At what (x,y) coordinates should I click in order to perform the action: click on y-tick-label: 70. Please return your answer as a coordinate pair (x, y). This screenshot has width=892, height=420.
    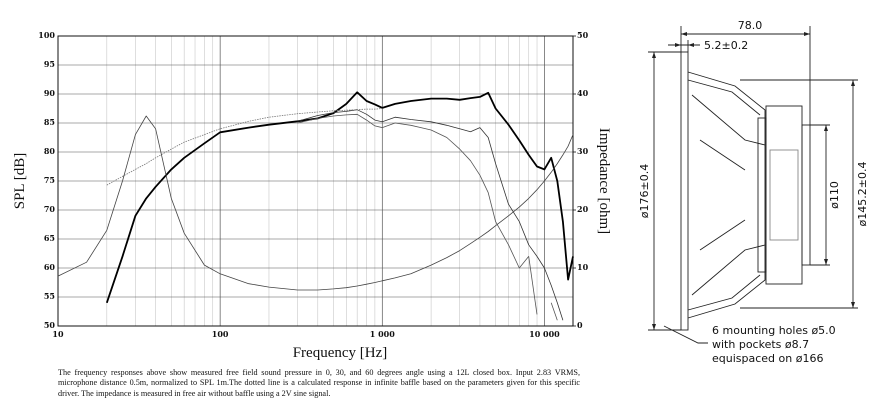
    Looking at the image, I should click on (50, 209).